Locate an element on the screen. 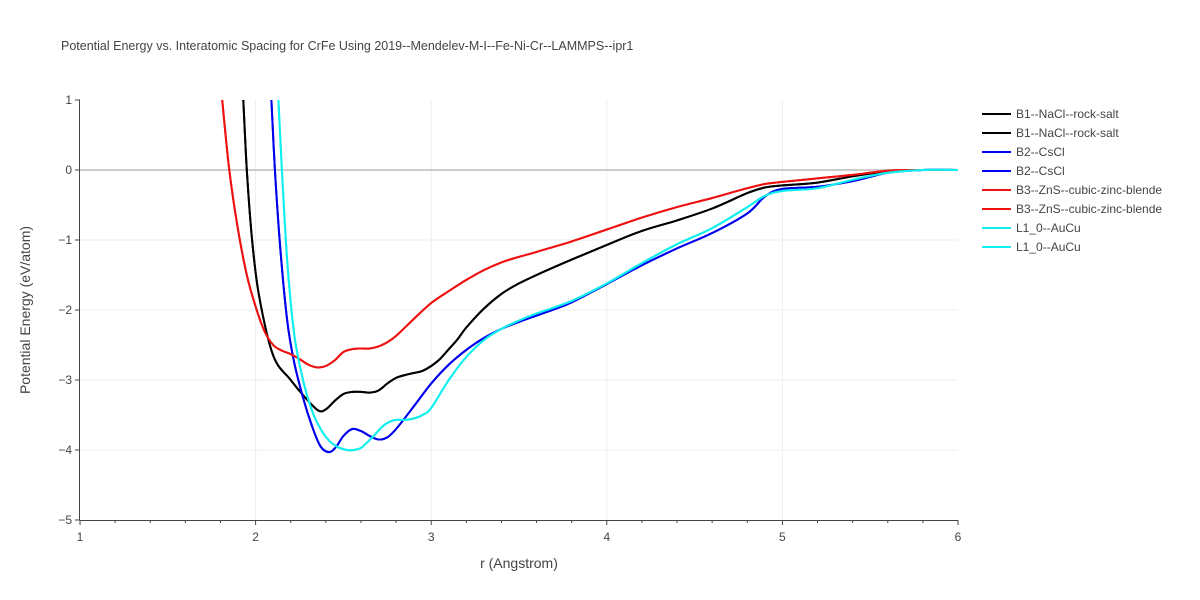 This screenshot has width=1200, height=600. x-axis-label: r (Angstrom) is located at coordinates (519, 563).